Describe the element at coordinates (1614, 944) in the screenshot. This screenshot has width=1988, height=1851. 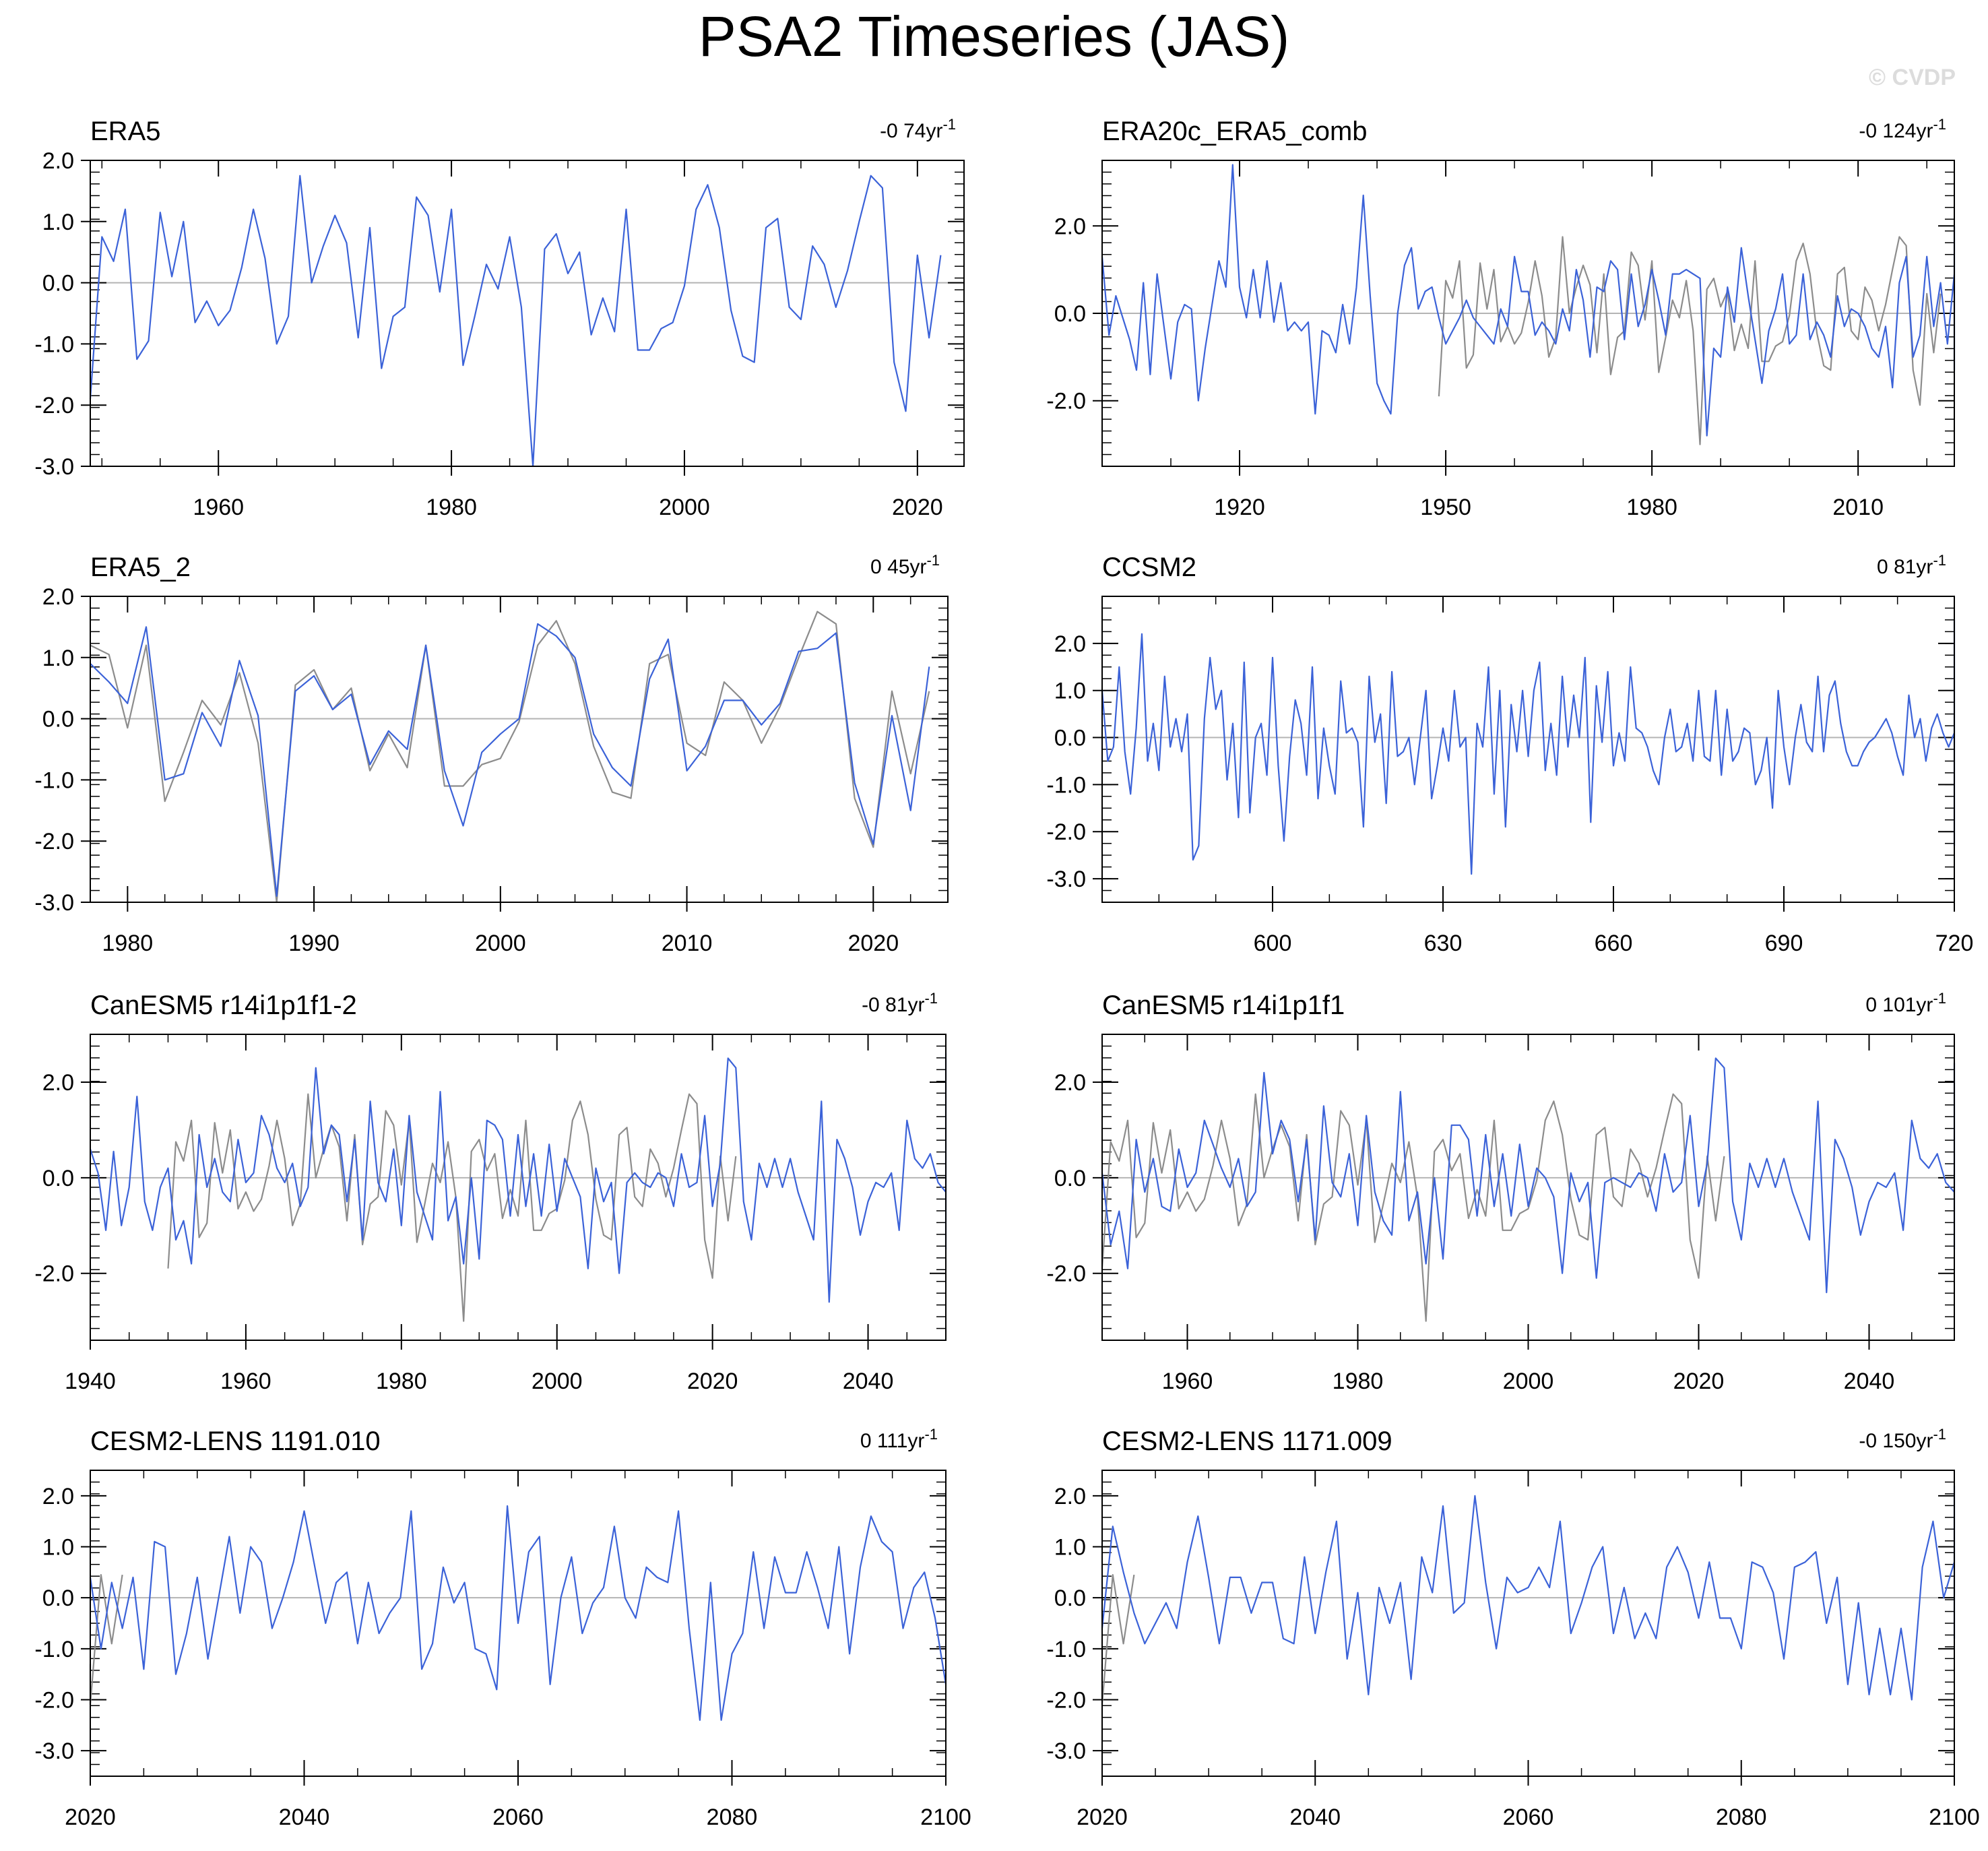
I see `xtick-label: 660` at that location.